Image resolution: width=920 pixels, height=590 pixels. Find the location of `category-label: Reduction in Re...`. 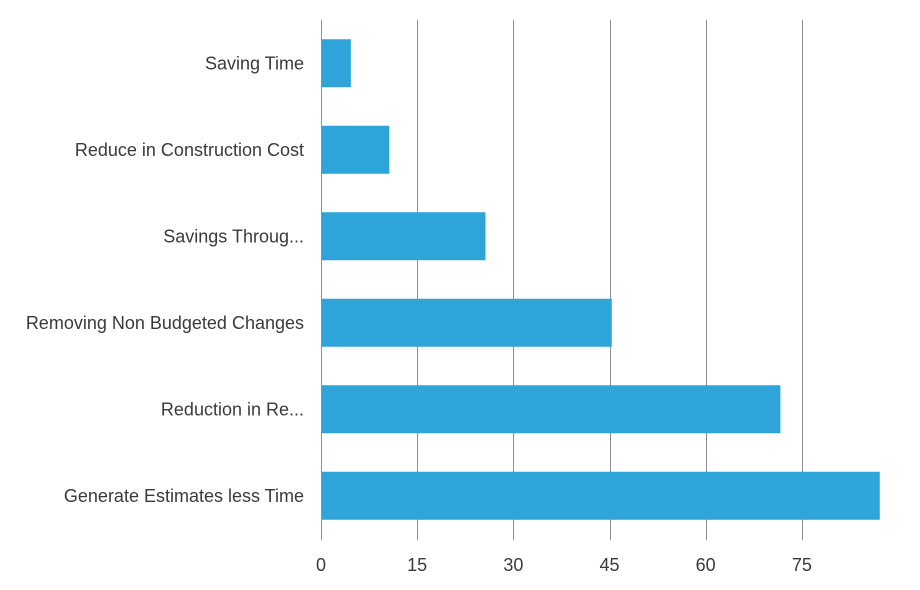

category-label: Reduction in Re... is located at coordinates (232, 409).